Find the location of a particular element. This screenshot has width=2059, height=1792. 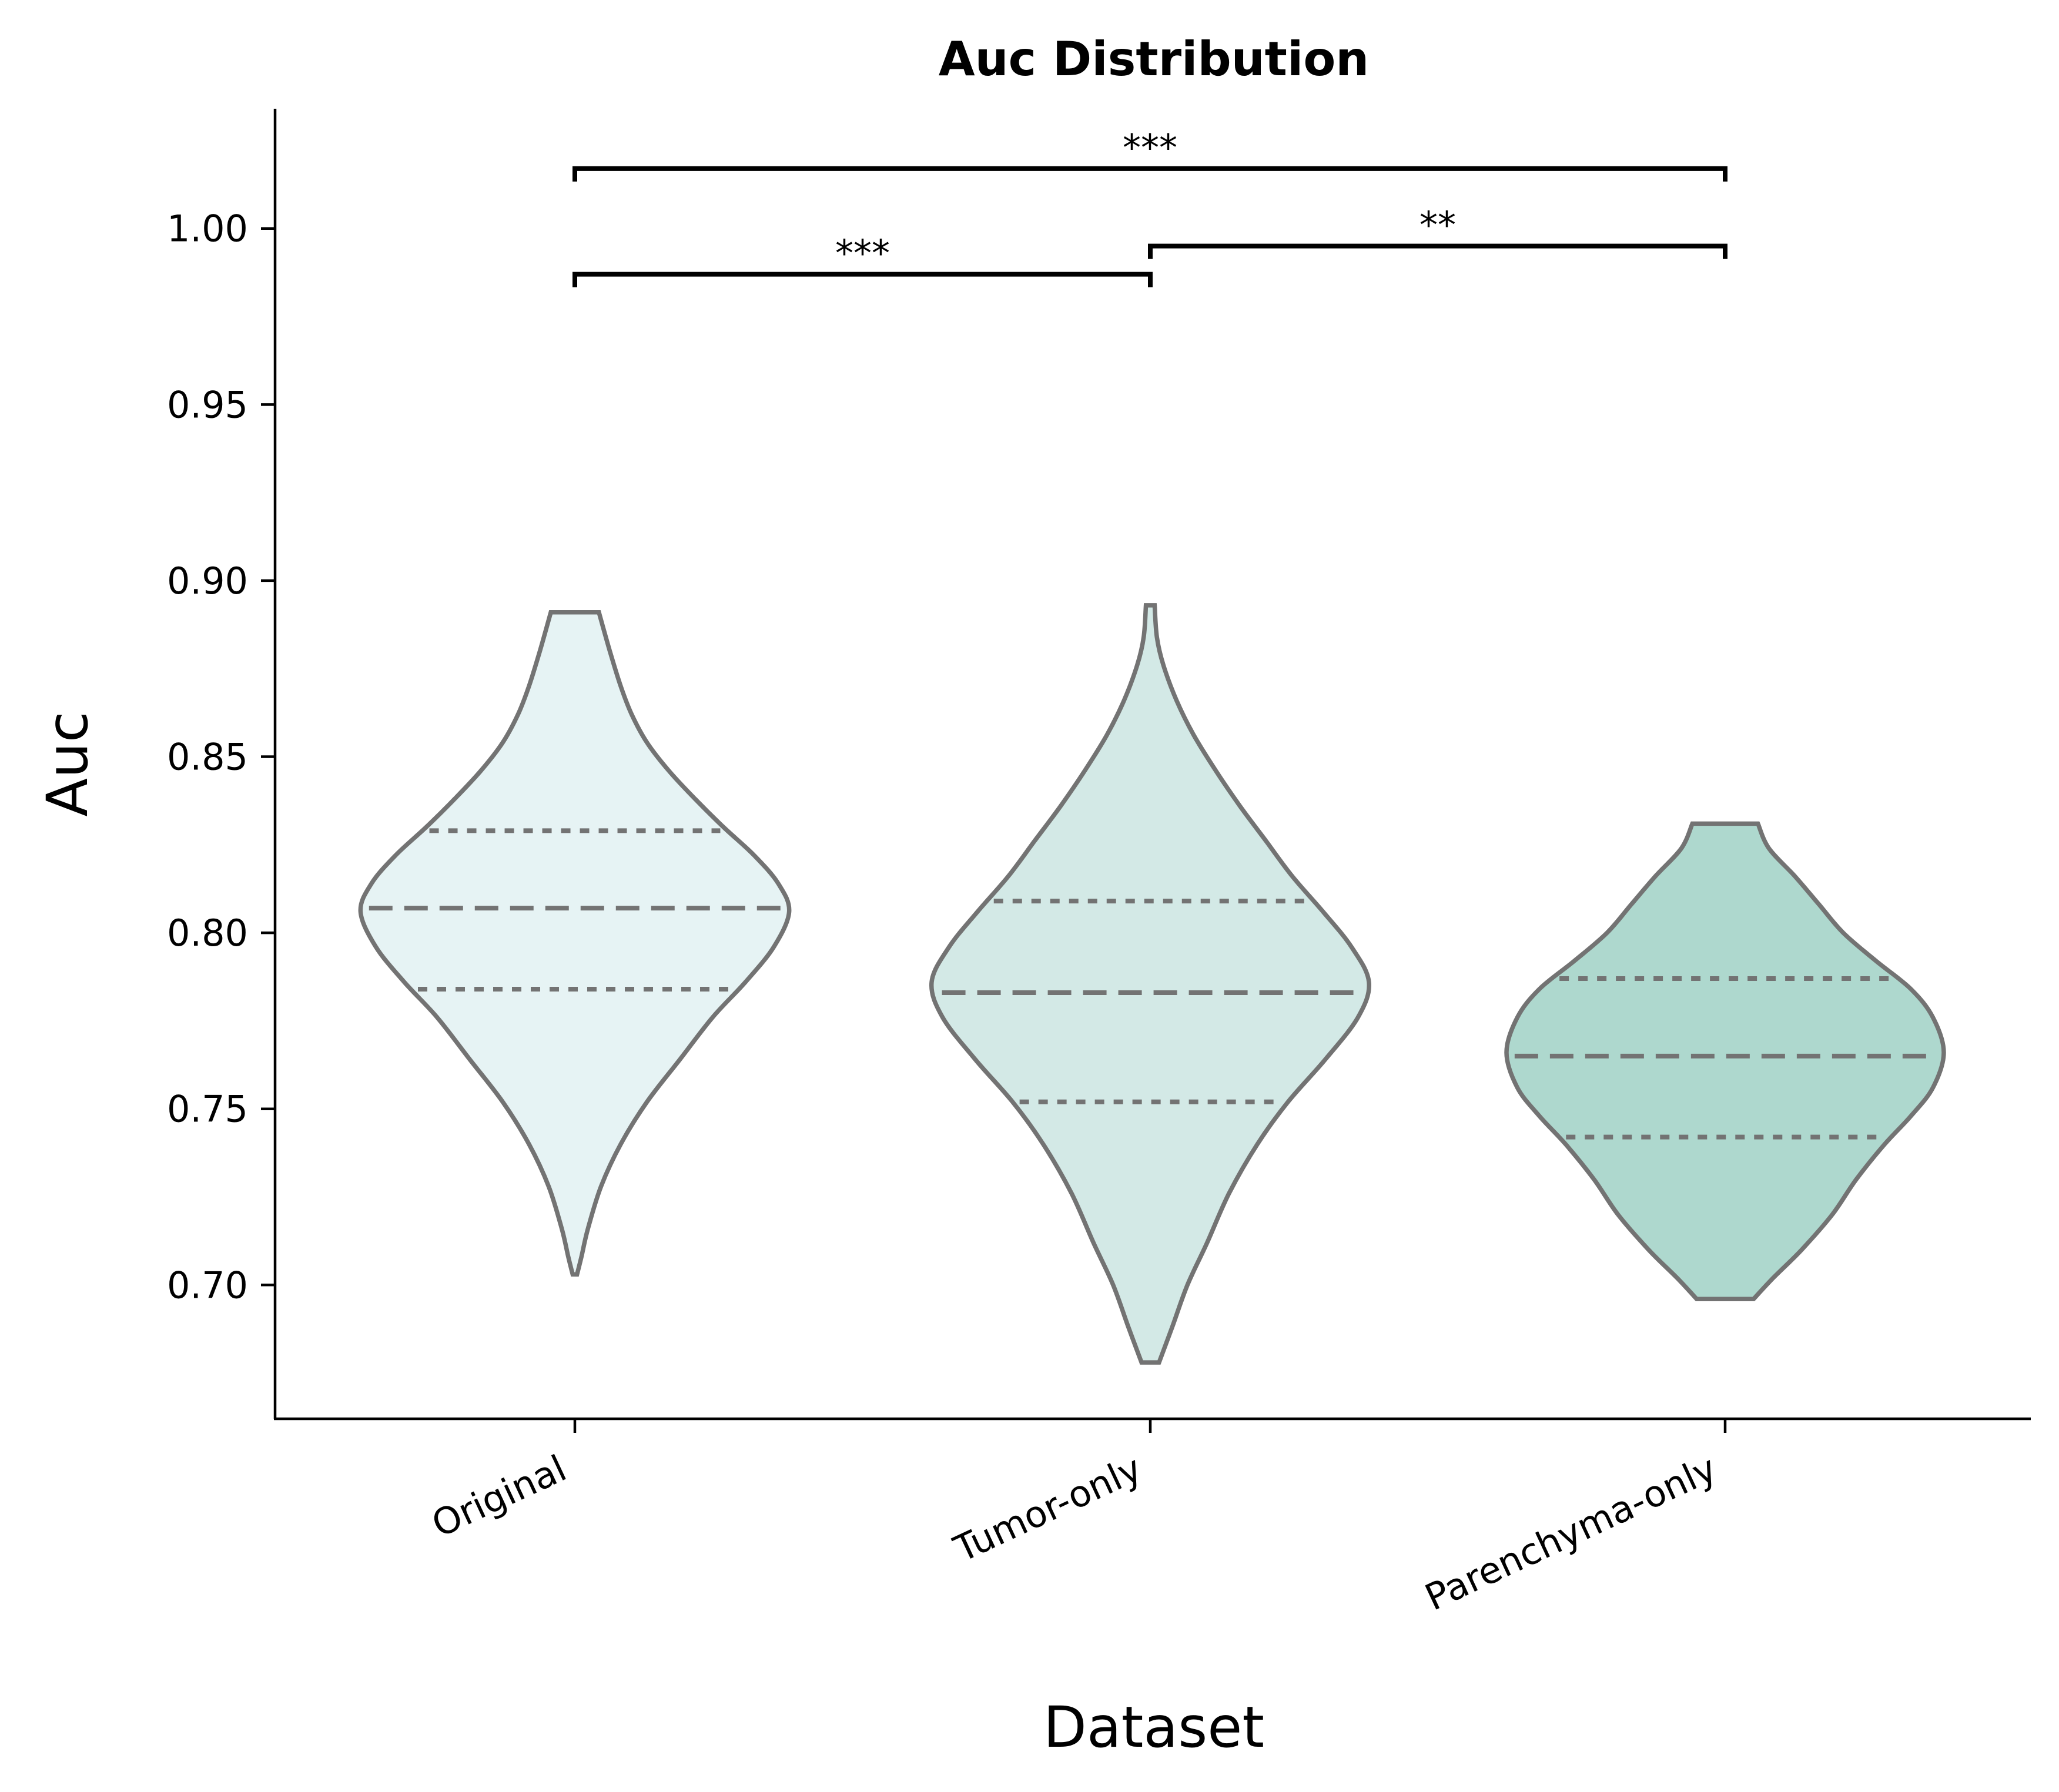

significance-label-3: *** is located at coordinates (1150, 147).